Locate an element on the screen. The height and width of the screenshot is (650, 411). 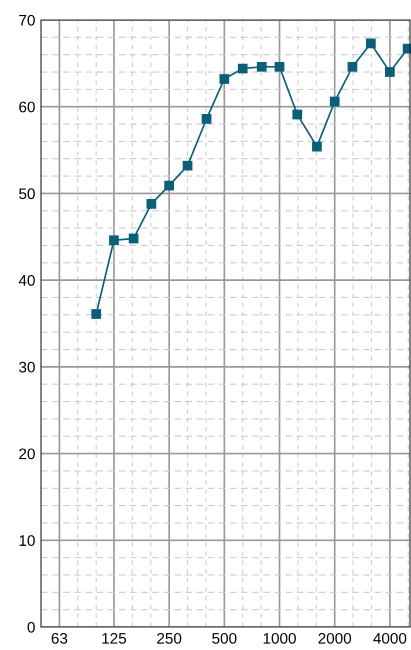
x-tick-label: 250 is located at coordinates (169, 638).